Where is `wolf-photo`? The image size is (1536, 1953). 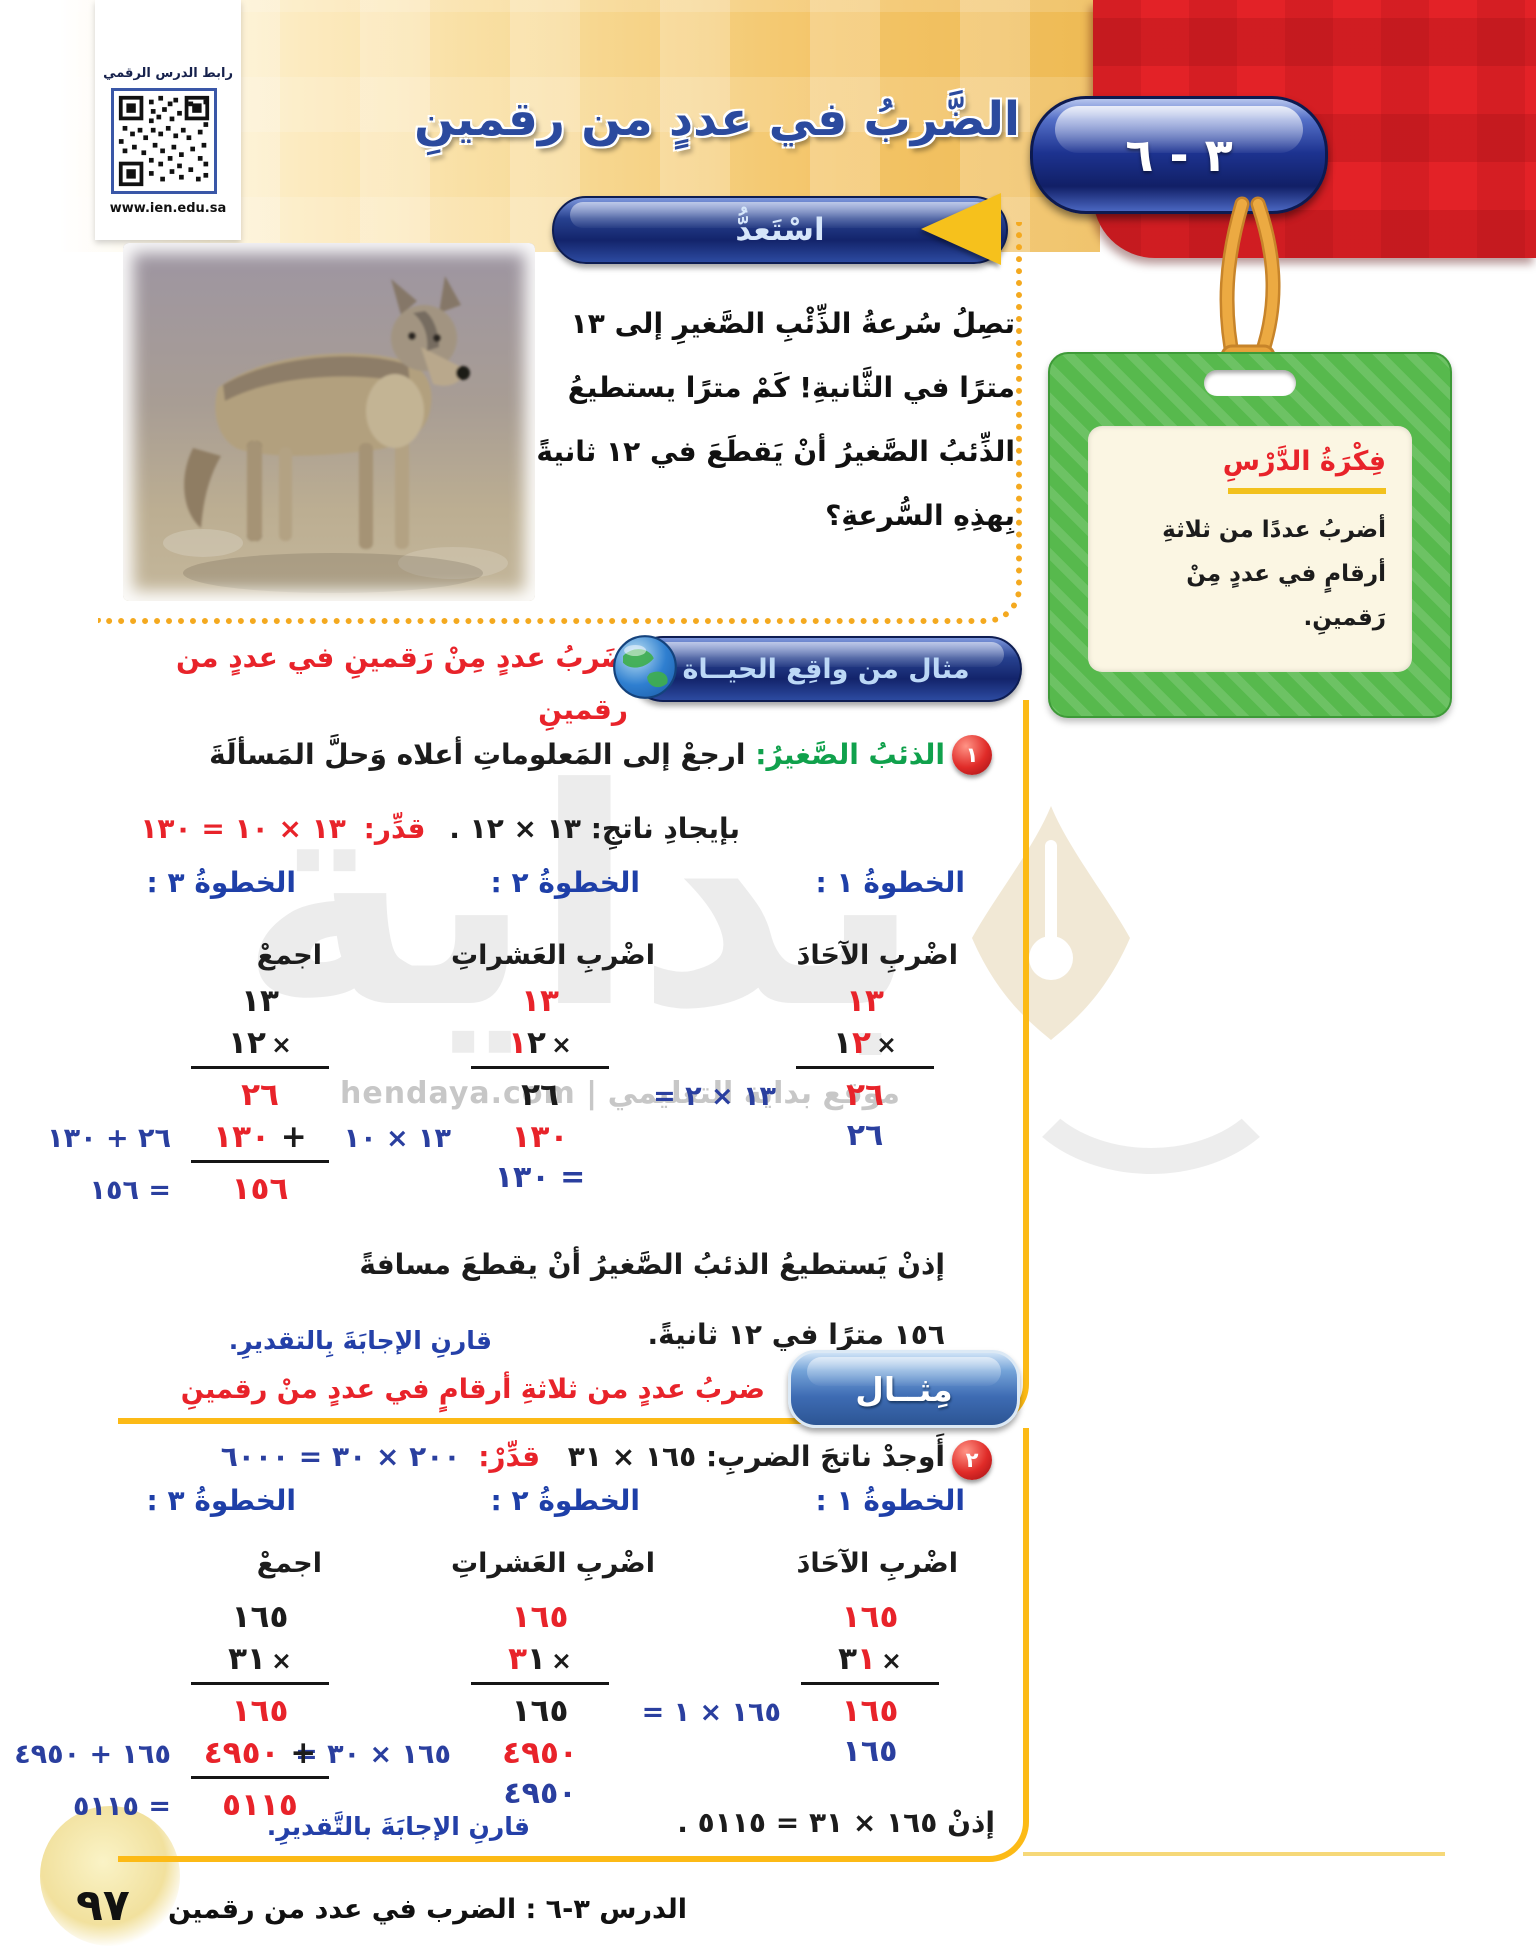 wolf-photo is located at coordinates (329, 422).